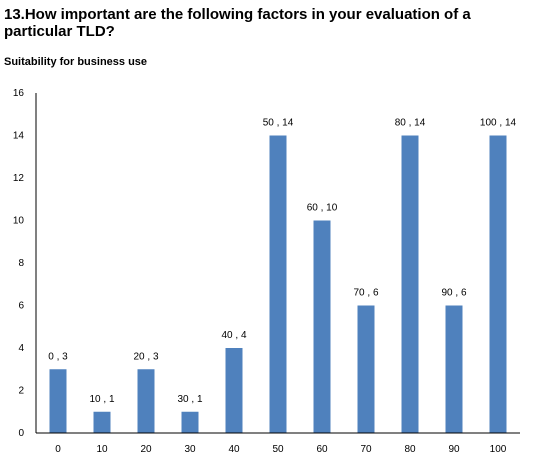  Describe the element at coordinates (234, 449) in the screenshot. I see `x-tick-label: 40` at that location.